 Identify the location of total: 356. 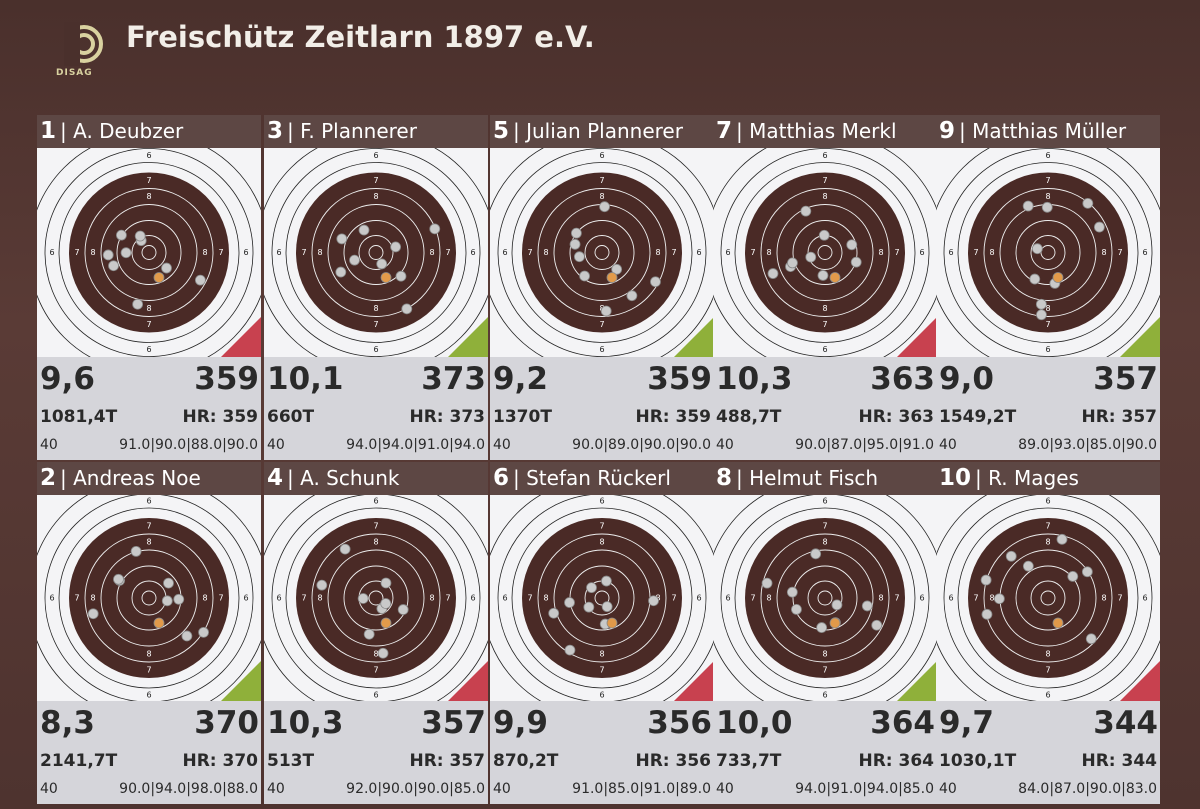
(679, 723).